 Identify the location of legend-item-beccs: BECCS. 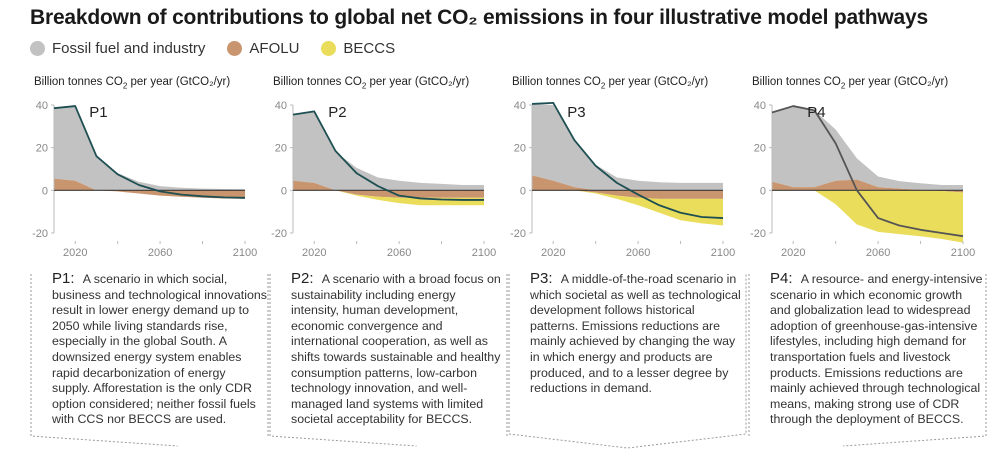
(358, 48).